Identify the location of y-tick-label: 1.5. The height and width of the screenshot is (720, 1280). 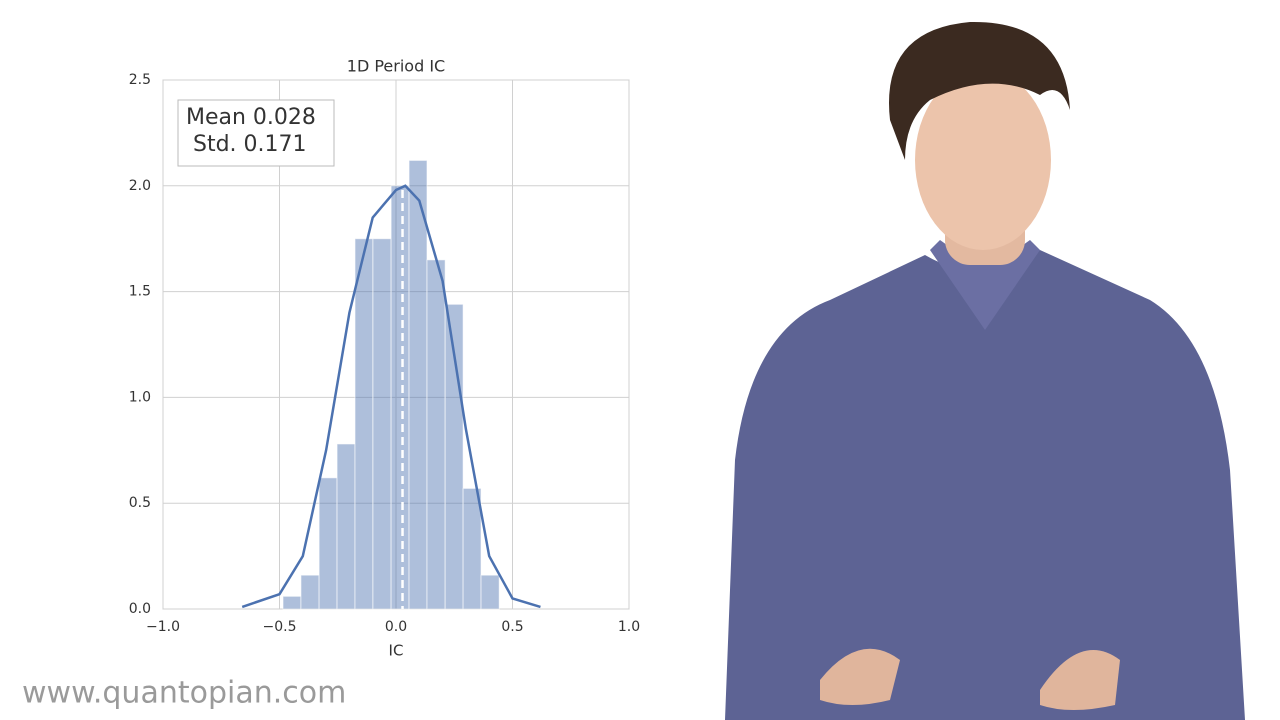
(140, 292).